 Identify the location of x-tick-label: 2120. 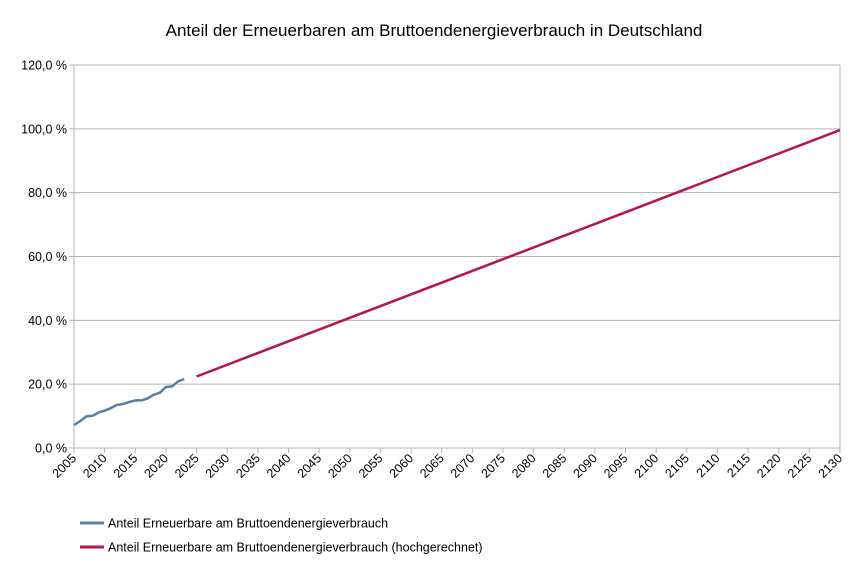
(769, 466).